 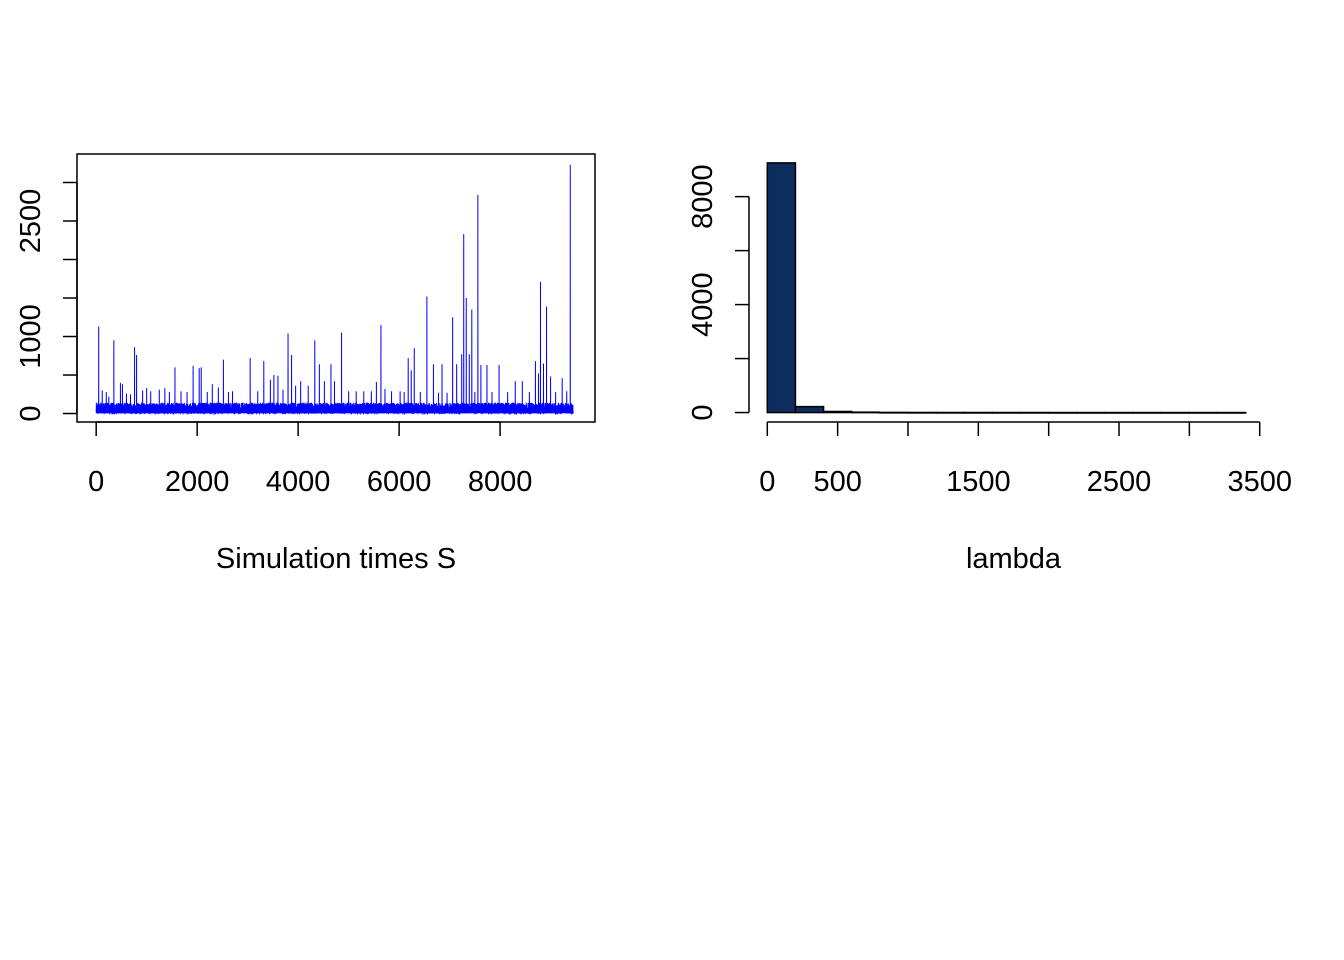 I want to click on trace-y-tick-label: 0, so click(x=31, y=413).